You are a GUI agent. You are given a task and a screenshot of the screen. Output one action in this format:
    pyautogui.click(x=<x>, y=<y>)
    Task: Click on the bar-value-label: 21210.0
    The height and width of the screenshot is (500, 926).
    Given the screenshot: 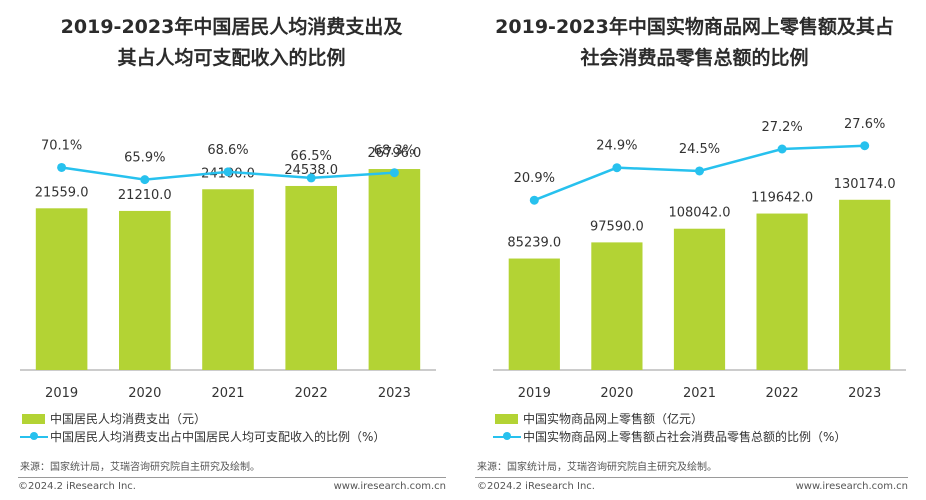 What is the action you would take?
    pyautogui.click(x=145, y=195)
    